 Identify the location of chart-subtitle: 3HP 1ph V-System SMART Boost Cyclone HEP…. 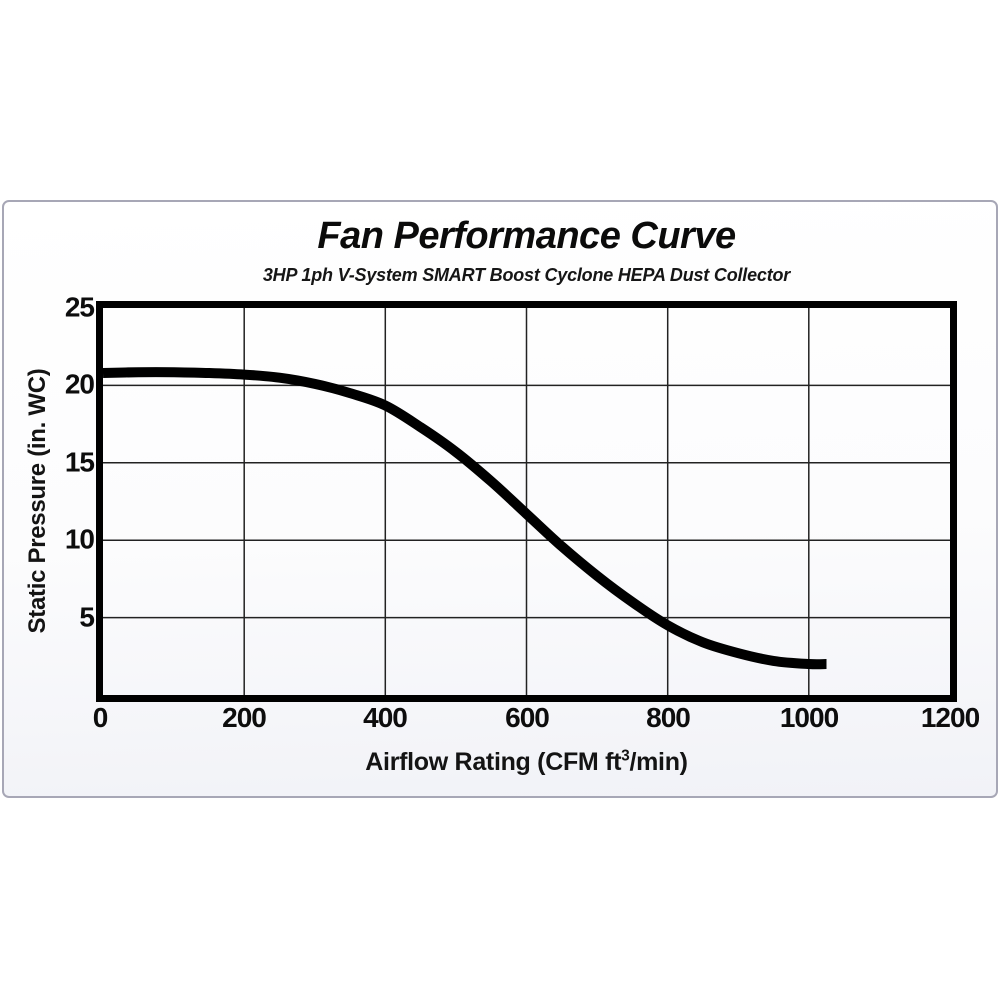
(526, 274).